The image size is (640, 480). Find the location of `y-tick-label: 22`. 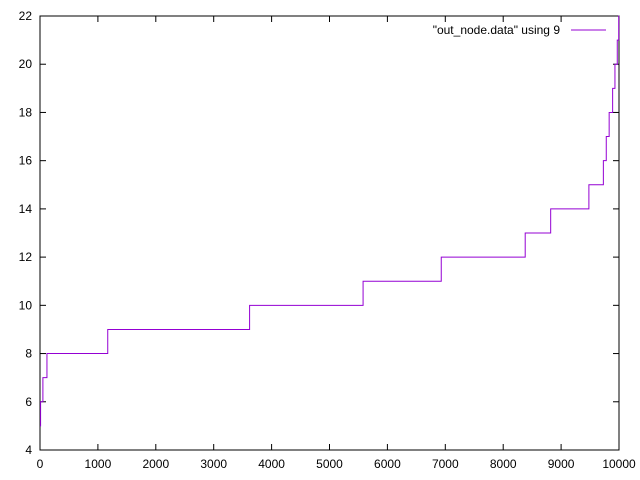

y-tick-label: 22 is located at coordinates (26, 16).